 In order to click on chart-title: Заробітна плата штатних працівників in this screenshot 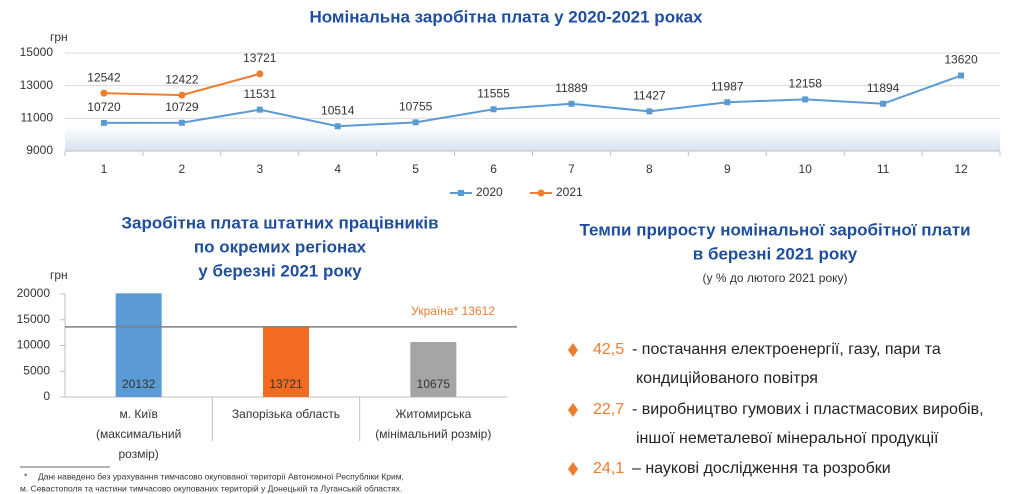, I will do `click(279, 222)`.